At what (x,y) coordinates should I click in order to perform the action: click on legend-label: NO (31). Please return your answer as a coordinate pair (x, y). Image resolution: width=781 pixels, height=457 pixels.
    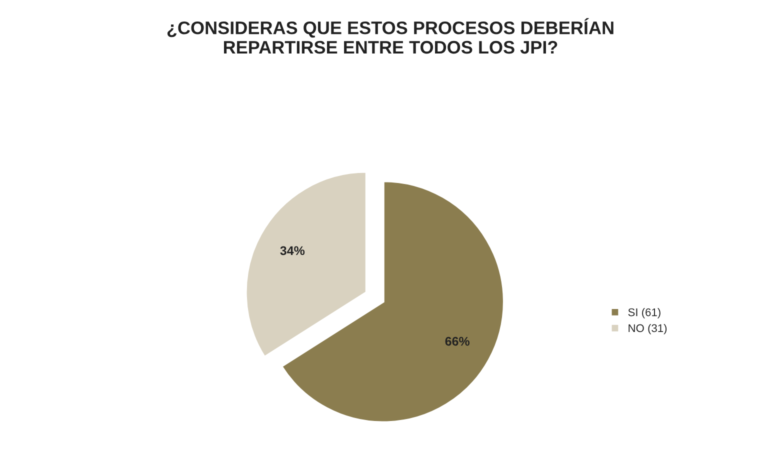
    Looking at the image, I should click on (647, 329).